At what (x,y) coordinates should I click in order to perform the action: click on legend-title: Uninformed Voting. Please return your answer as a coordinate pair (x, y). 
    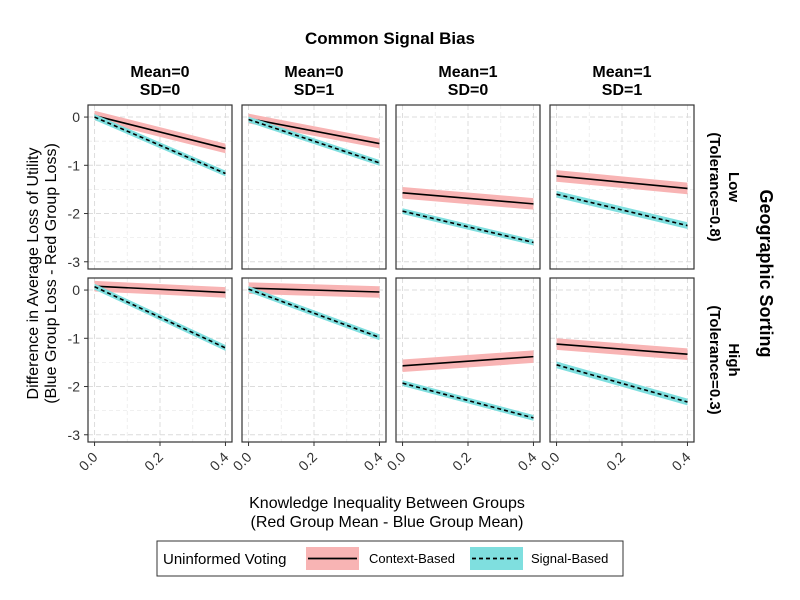
    Looking at the image, I should click on (224, 559).